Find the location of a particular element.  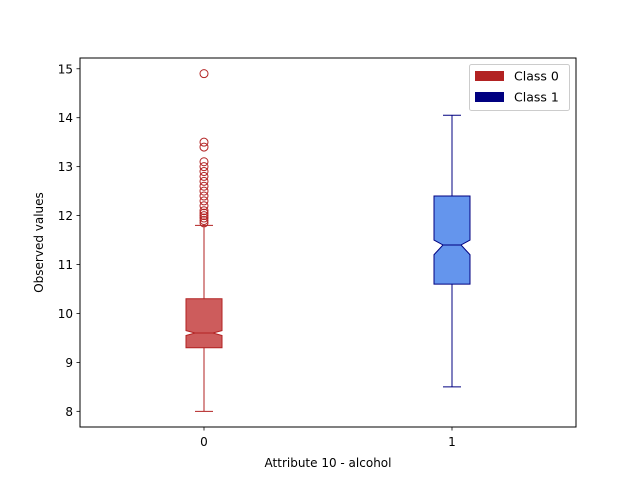

legend: Class 0 Class 1 is located at coordinates (519, 87).